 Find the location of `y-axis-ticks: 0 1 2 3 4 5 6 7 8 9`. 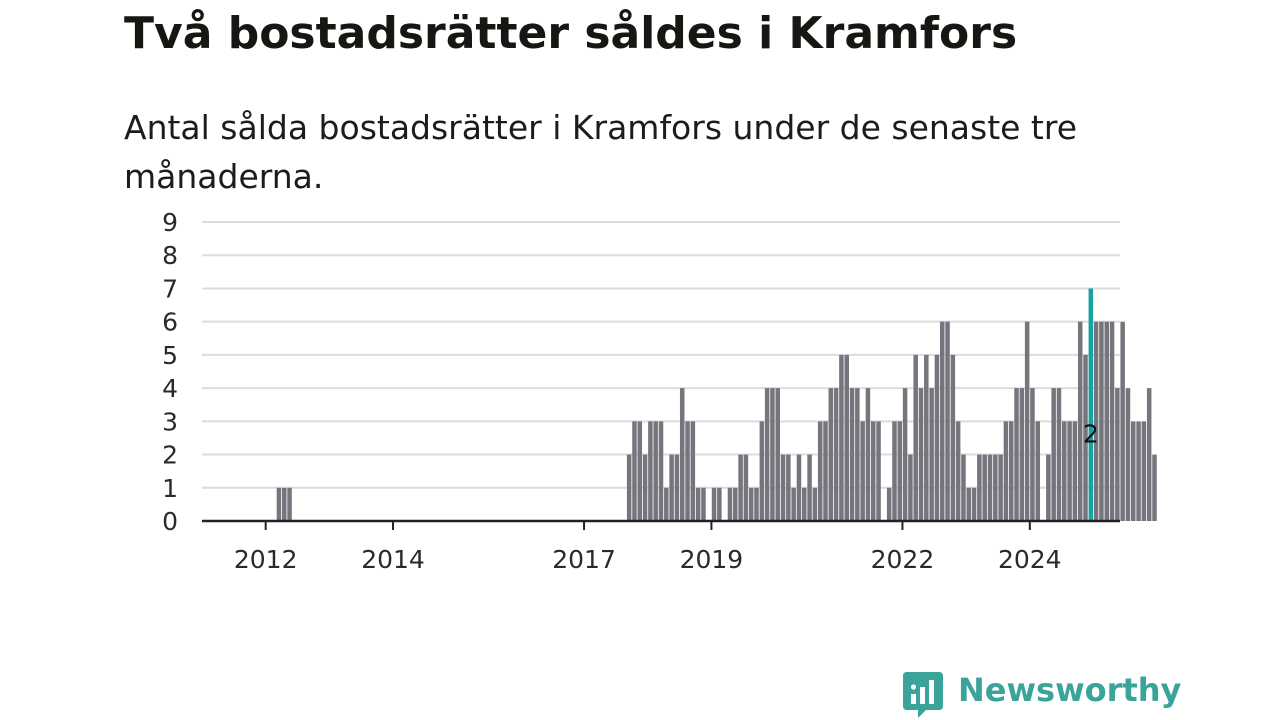

y-axis-ticks: 0 1 2 3 4 5 6 7 8 9 is located at coordinates (170, 372).